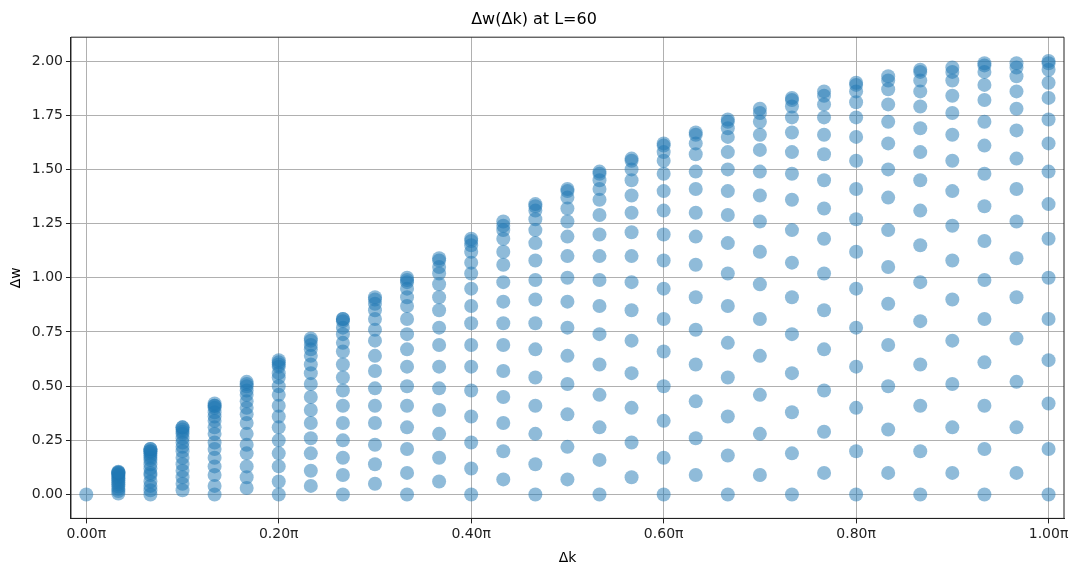 This screenshot has height=575, width=1076. What do you see at coordinates (1048, 533) in the screenshot?
I see `x-tick-label: 1.00π` at bounding box center [1048, 533].